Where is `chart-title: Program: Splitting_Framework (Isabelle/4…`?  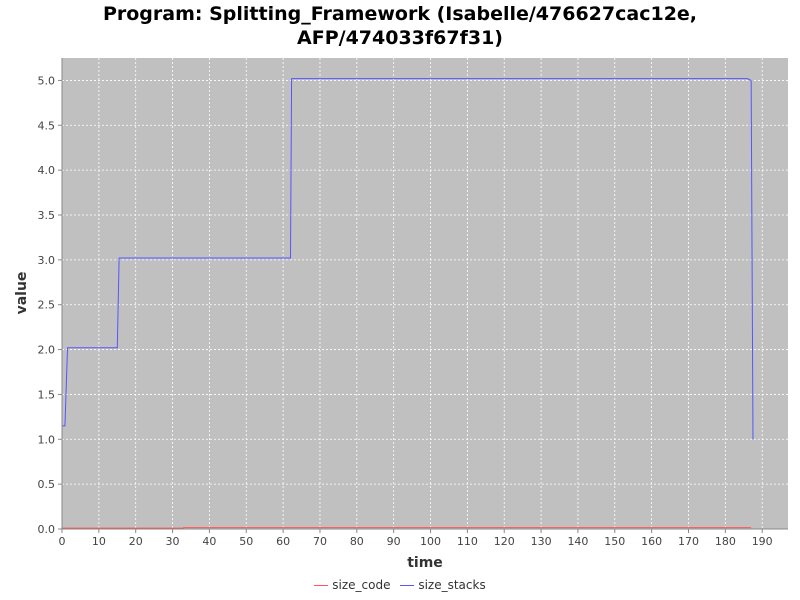
chart-title: Program: Splitting_Framework (Isabelle/4… is located at coordinates (400, 26).